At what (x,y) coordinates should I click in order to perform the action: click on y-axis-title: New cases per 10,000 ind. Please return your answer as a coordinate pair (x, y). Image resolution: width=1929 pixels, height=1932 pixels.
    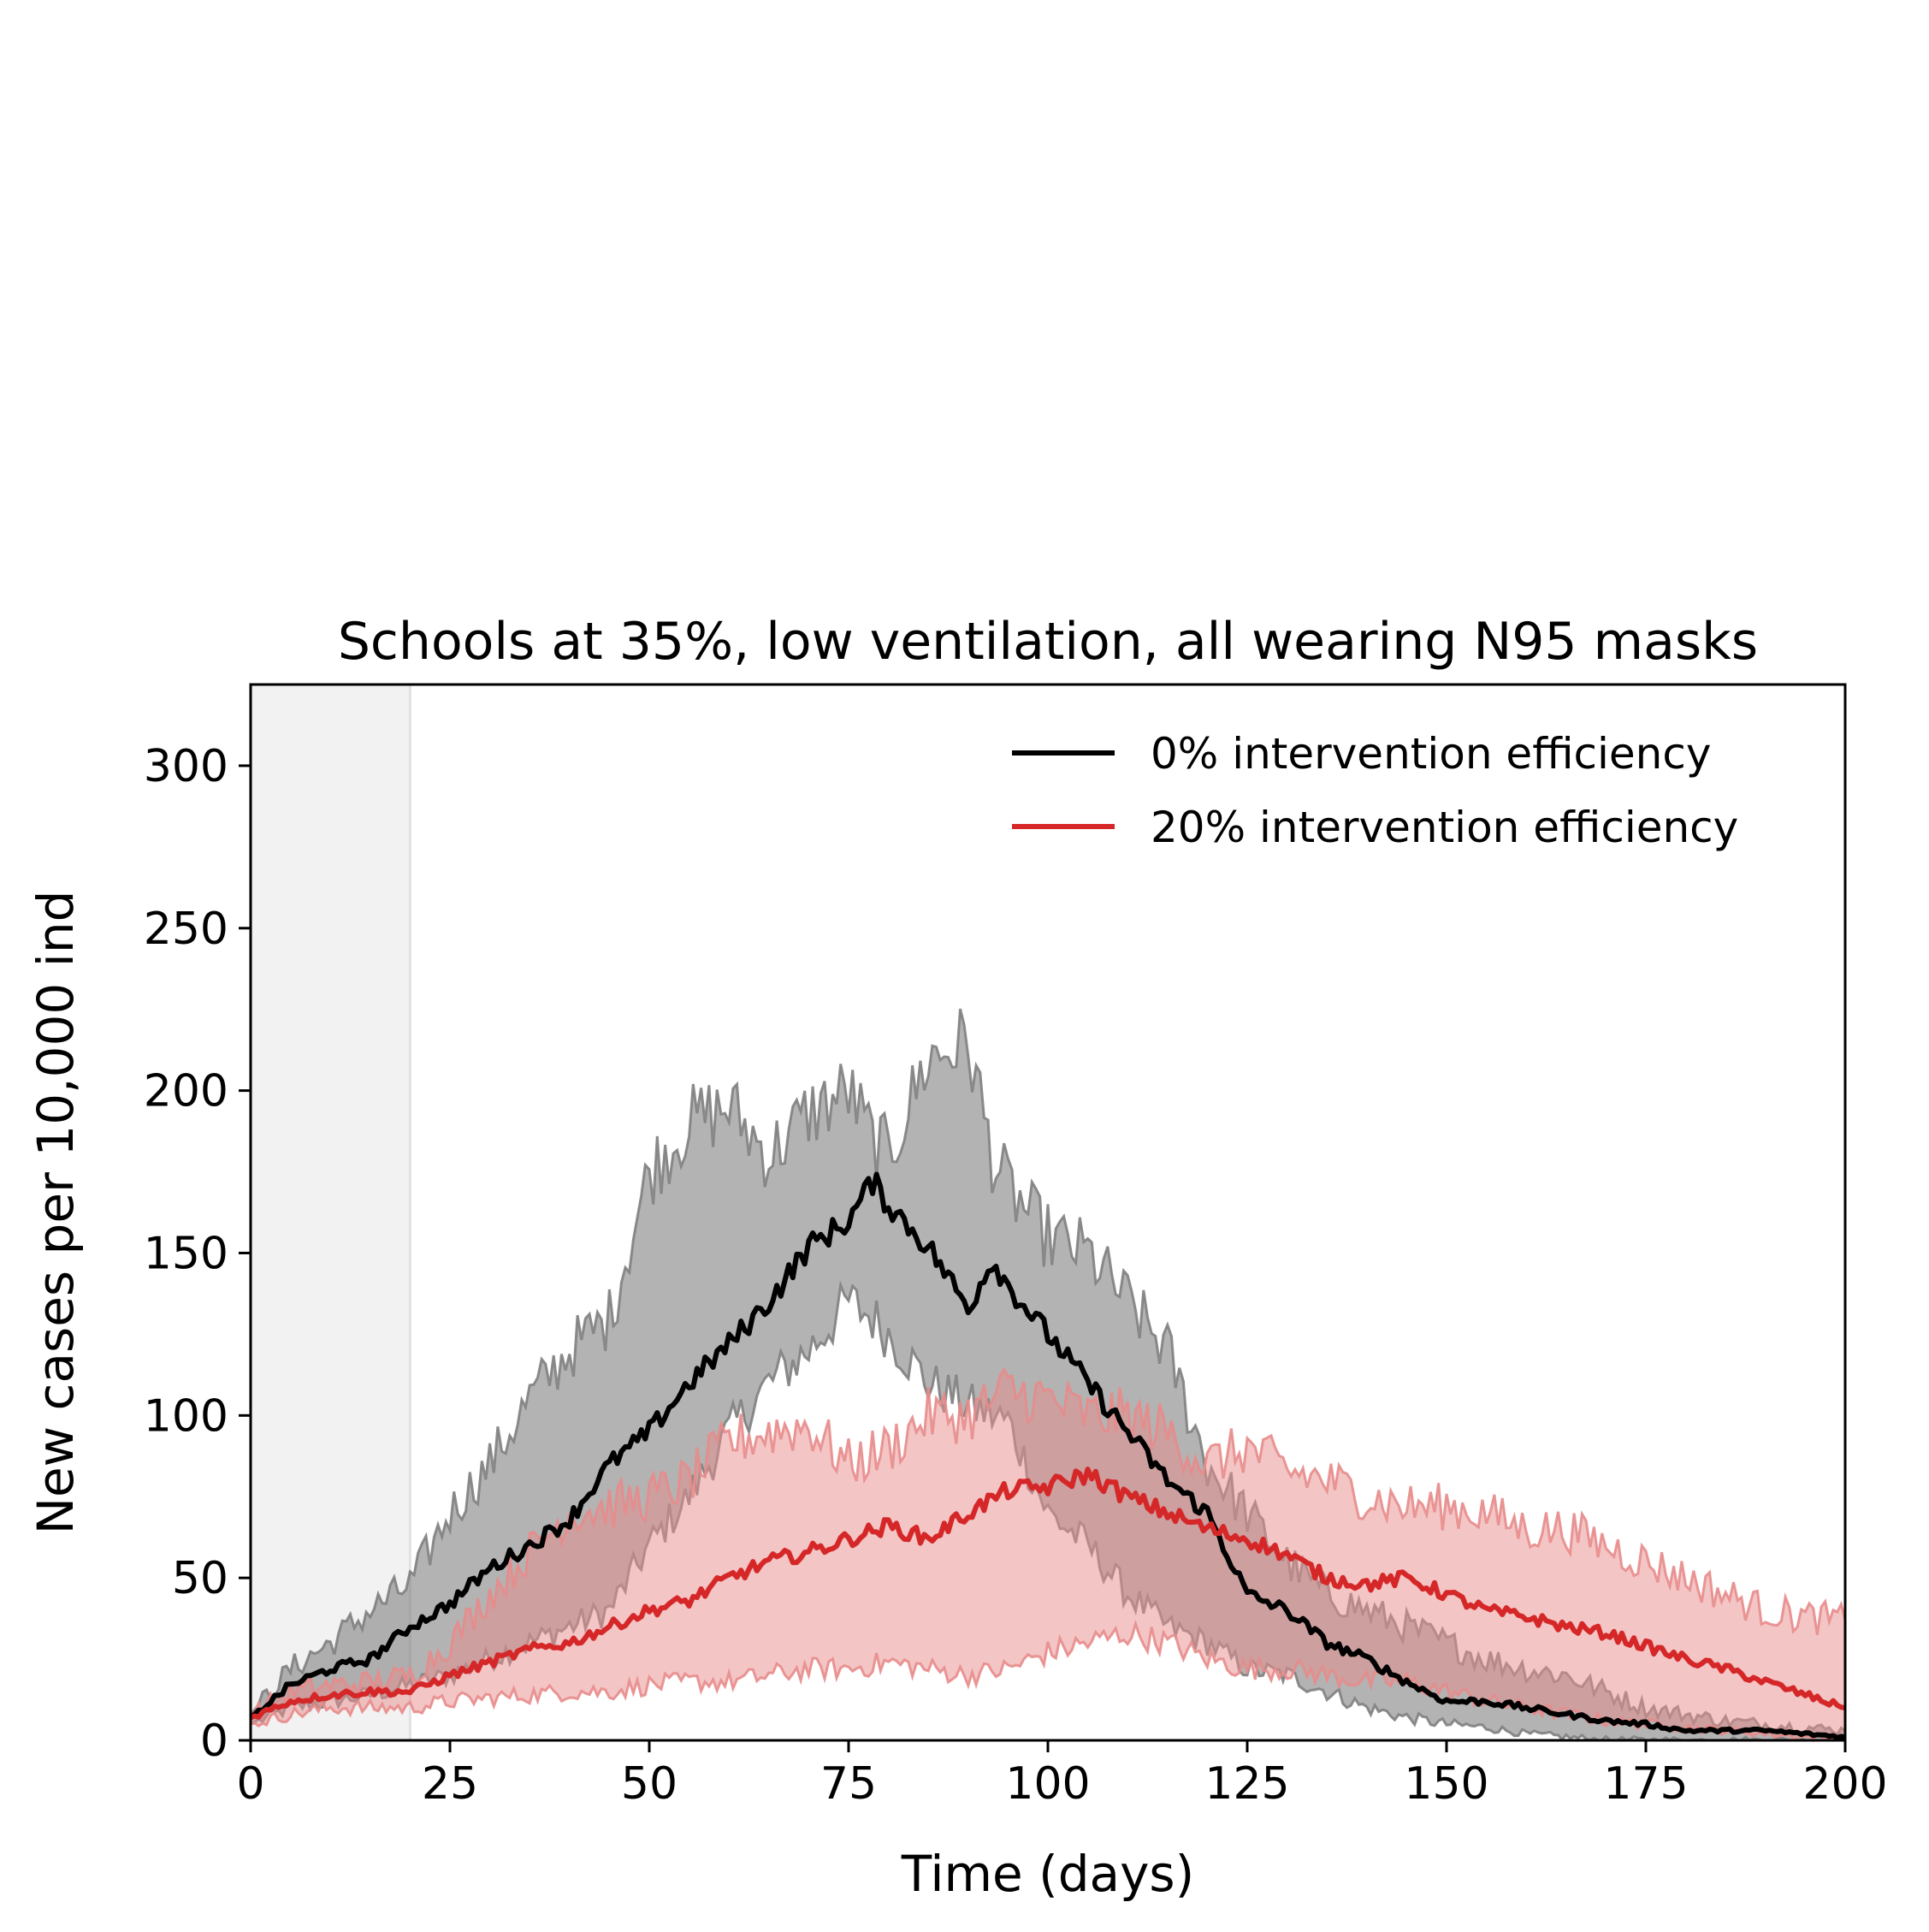
    Looking at the image, I should click on (56, 1213).